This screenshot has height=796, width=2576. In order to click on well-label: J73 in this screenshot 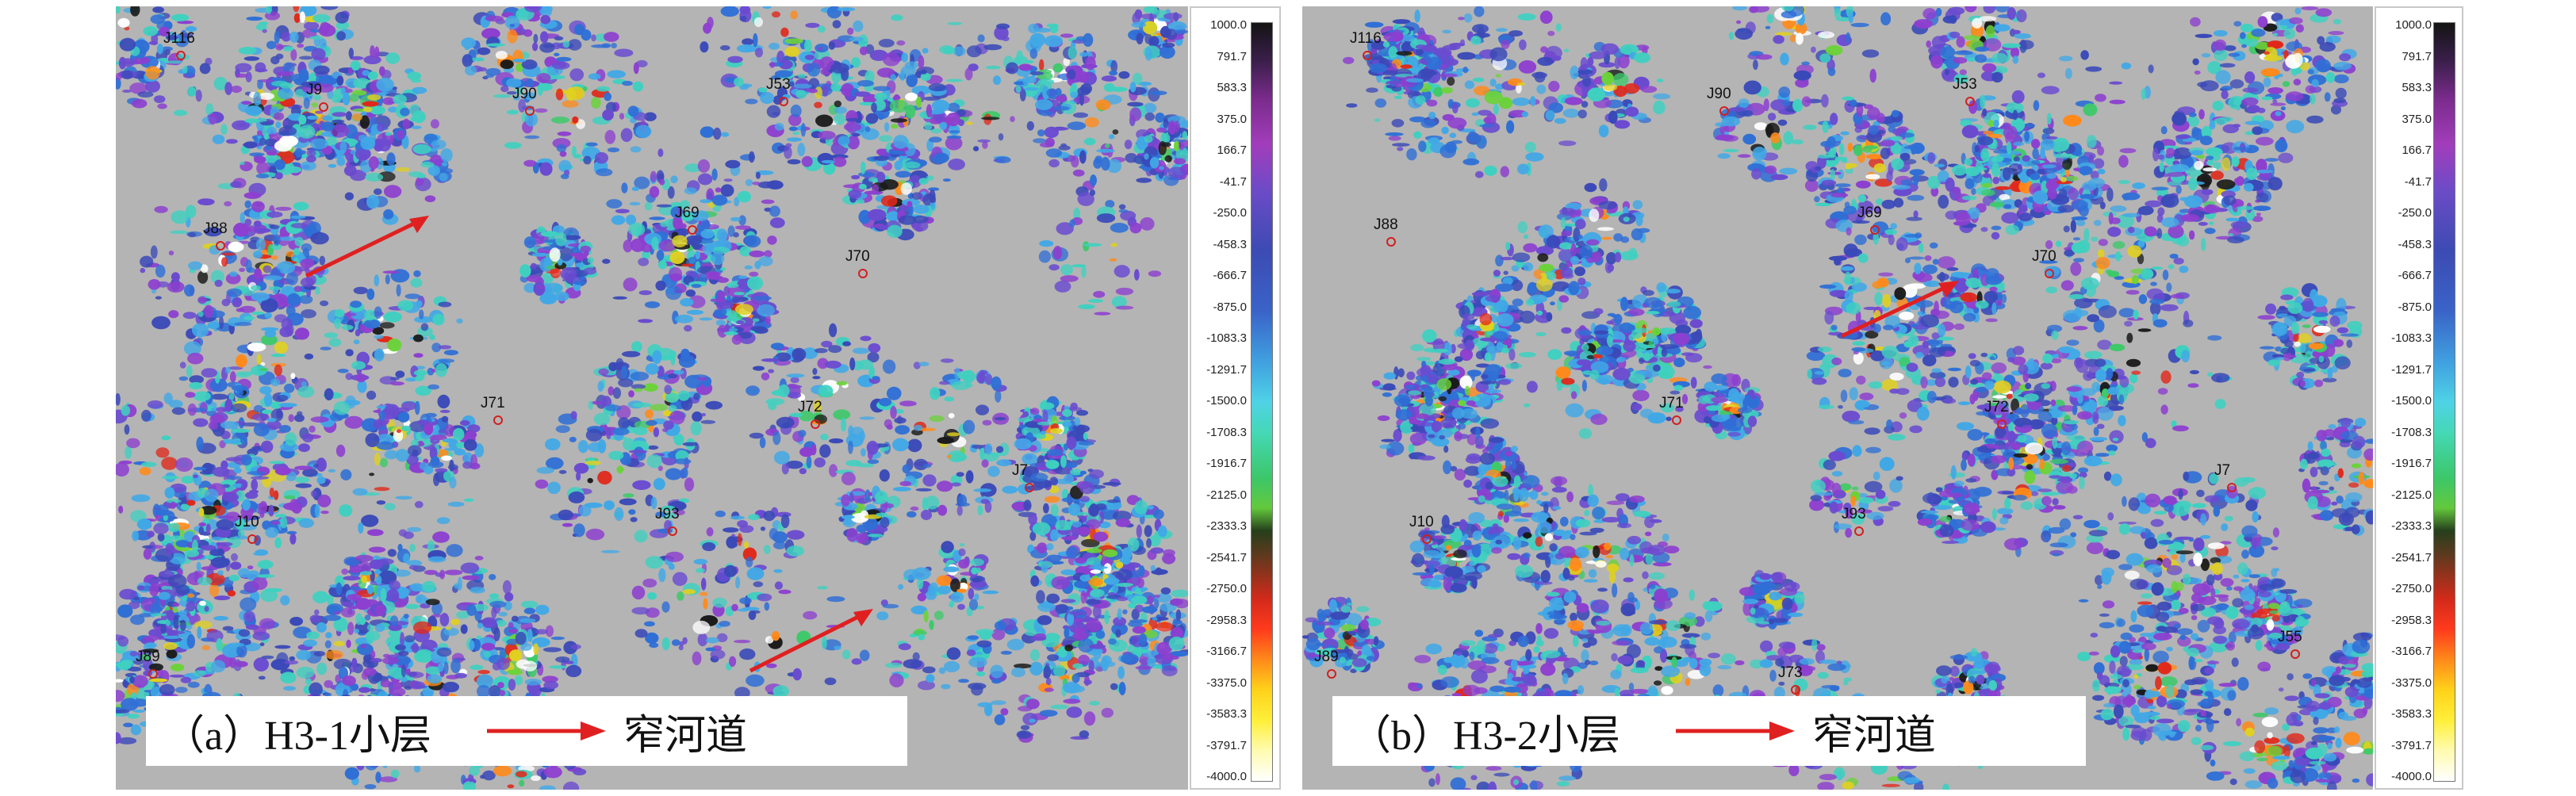, I will do `click(1790, 672)`.